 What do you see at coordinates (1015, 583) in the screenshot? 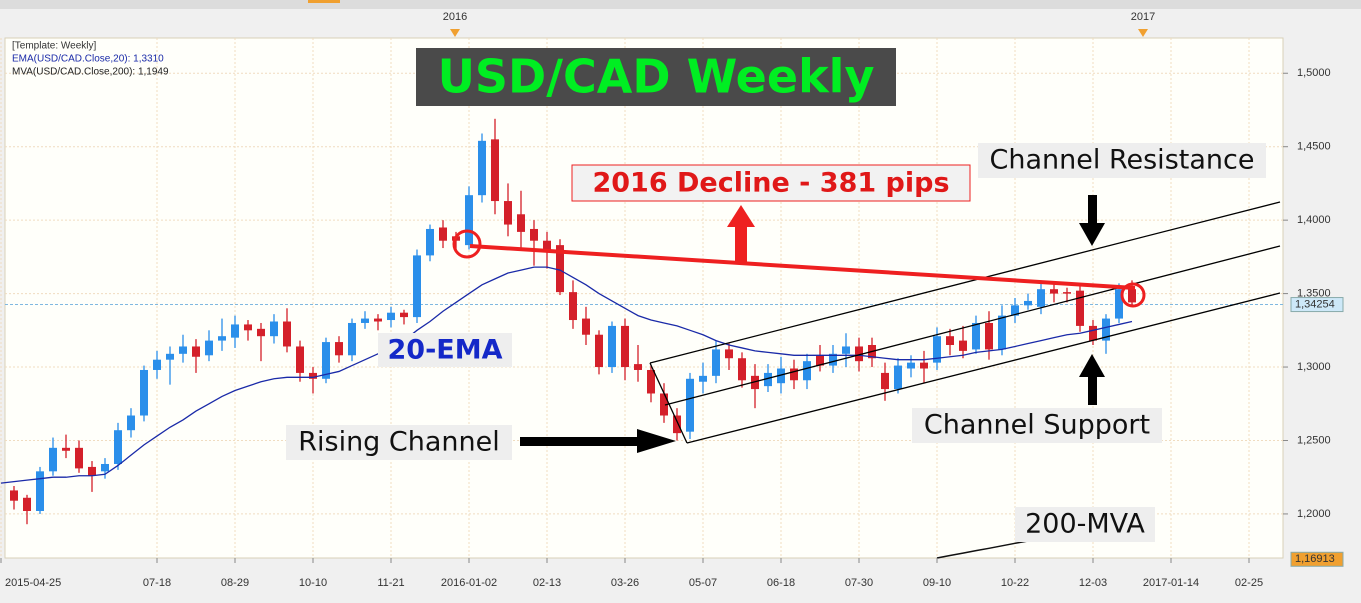
I see `x-tick-label: 10-22` at bounding box center [1015, 583].